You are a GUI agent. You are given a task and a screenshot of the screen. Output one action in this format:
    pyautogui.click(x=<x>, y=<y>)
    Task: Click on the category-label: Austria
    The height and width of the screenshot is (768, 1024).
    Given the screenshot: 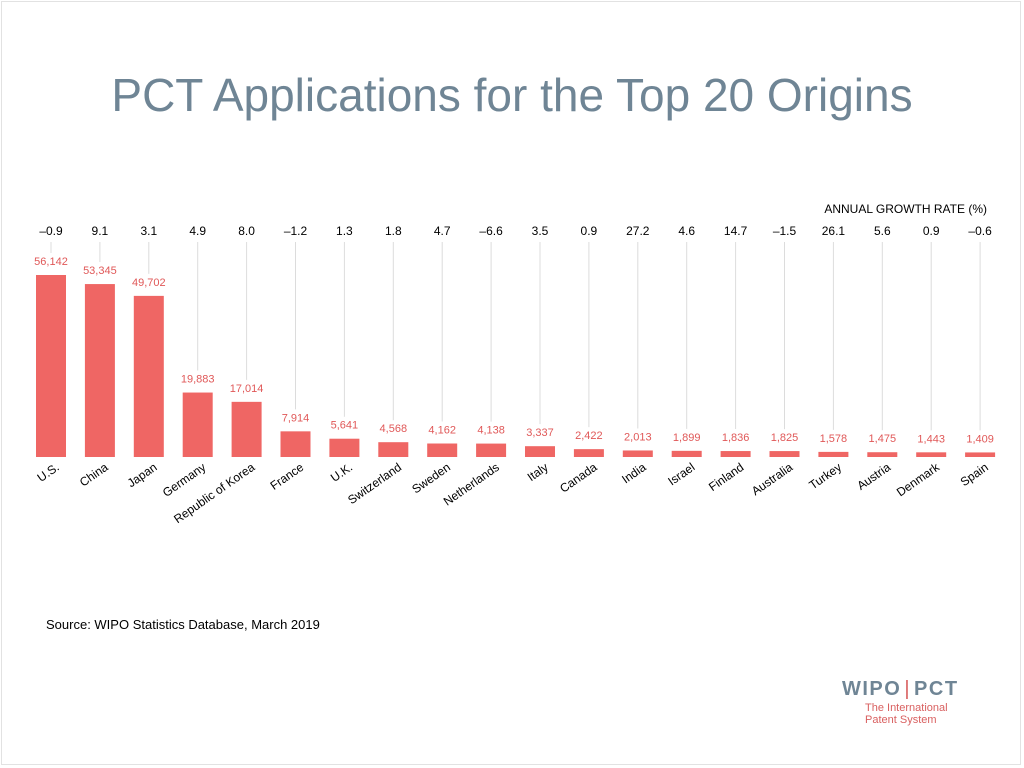 What is the action you would take?
    pyautogui.click(x=873, y=476)
    